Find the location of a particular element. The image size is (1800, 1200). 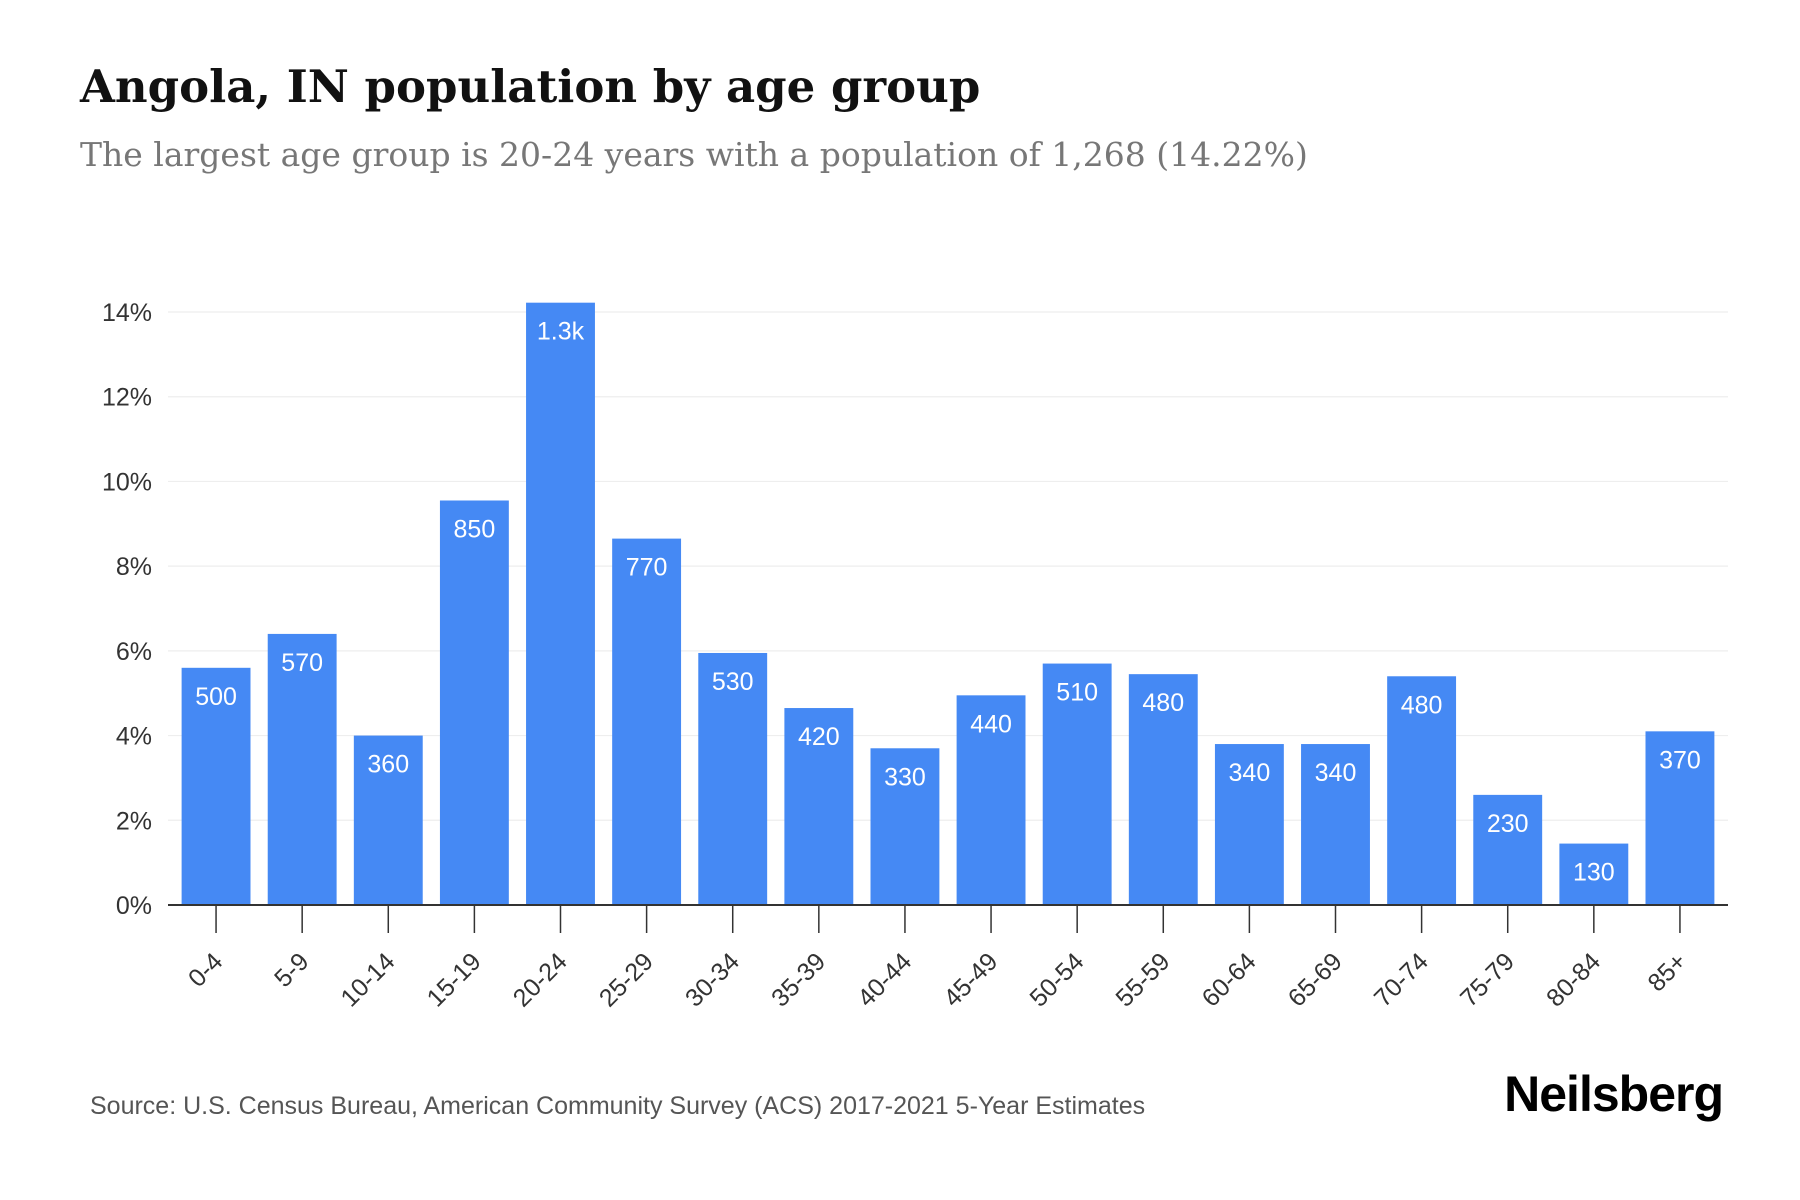

bar-value-label: 440 is located at coordinates (991, 724).